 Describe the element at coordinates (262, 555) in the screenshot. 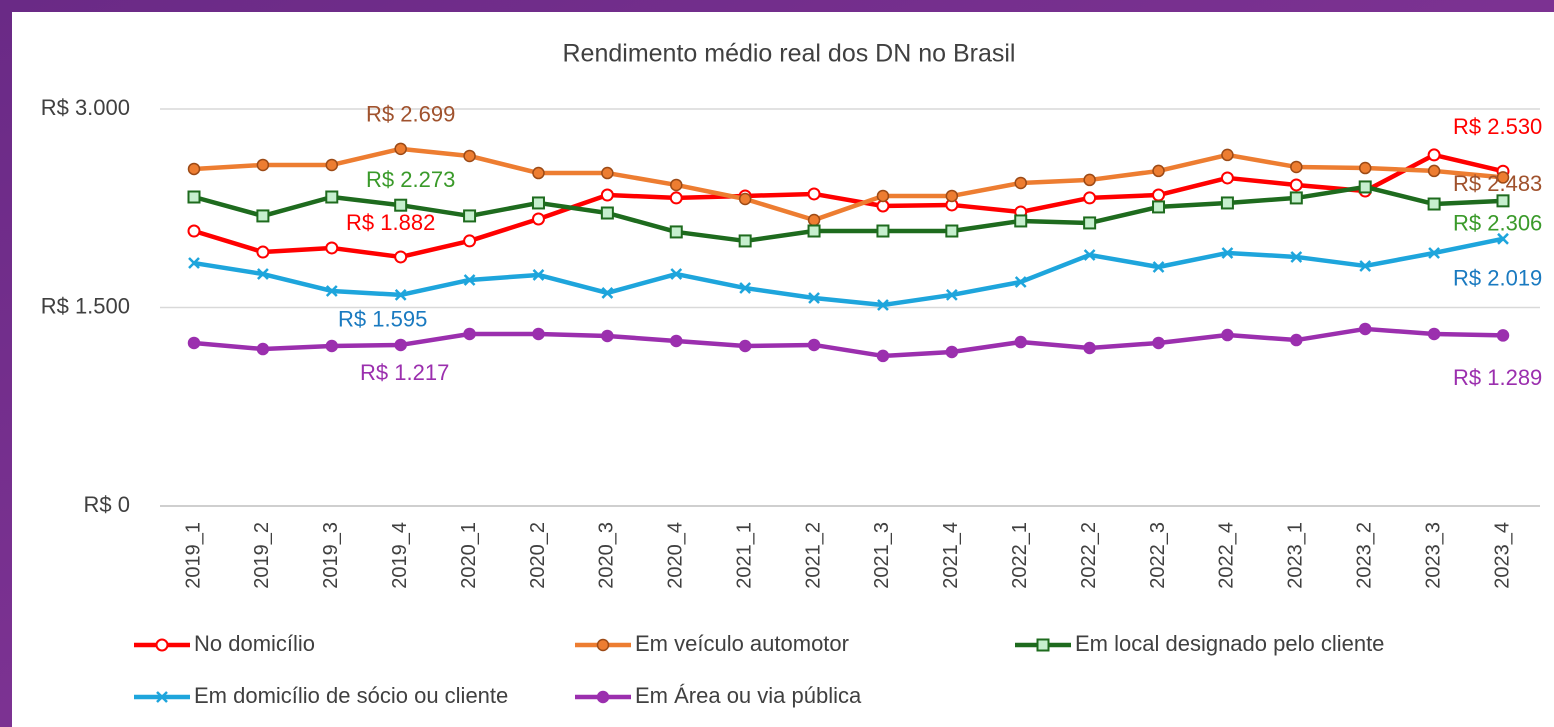

I see `x-tick-label: 2019_2` at that location.